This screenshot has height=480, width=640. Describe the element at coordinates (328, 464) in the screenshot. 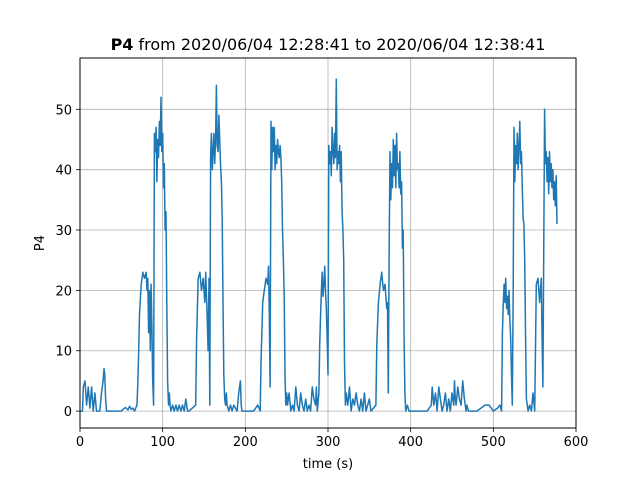

I see `x-axis-label: time (s)` at that location.